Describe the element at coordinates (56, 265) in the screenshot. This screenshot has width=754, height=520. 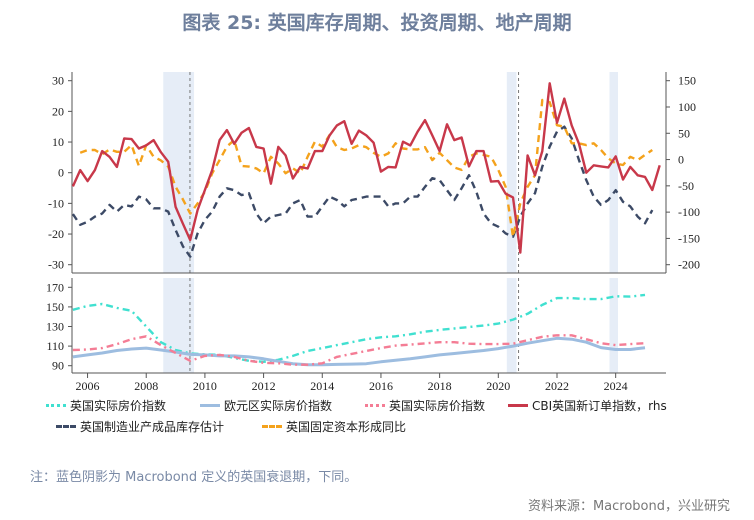
I see `left-tick-label: -30` at that location.